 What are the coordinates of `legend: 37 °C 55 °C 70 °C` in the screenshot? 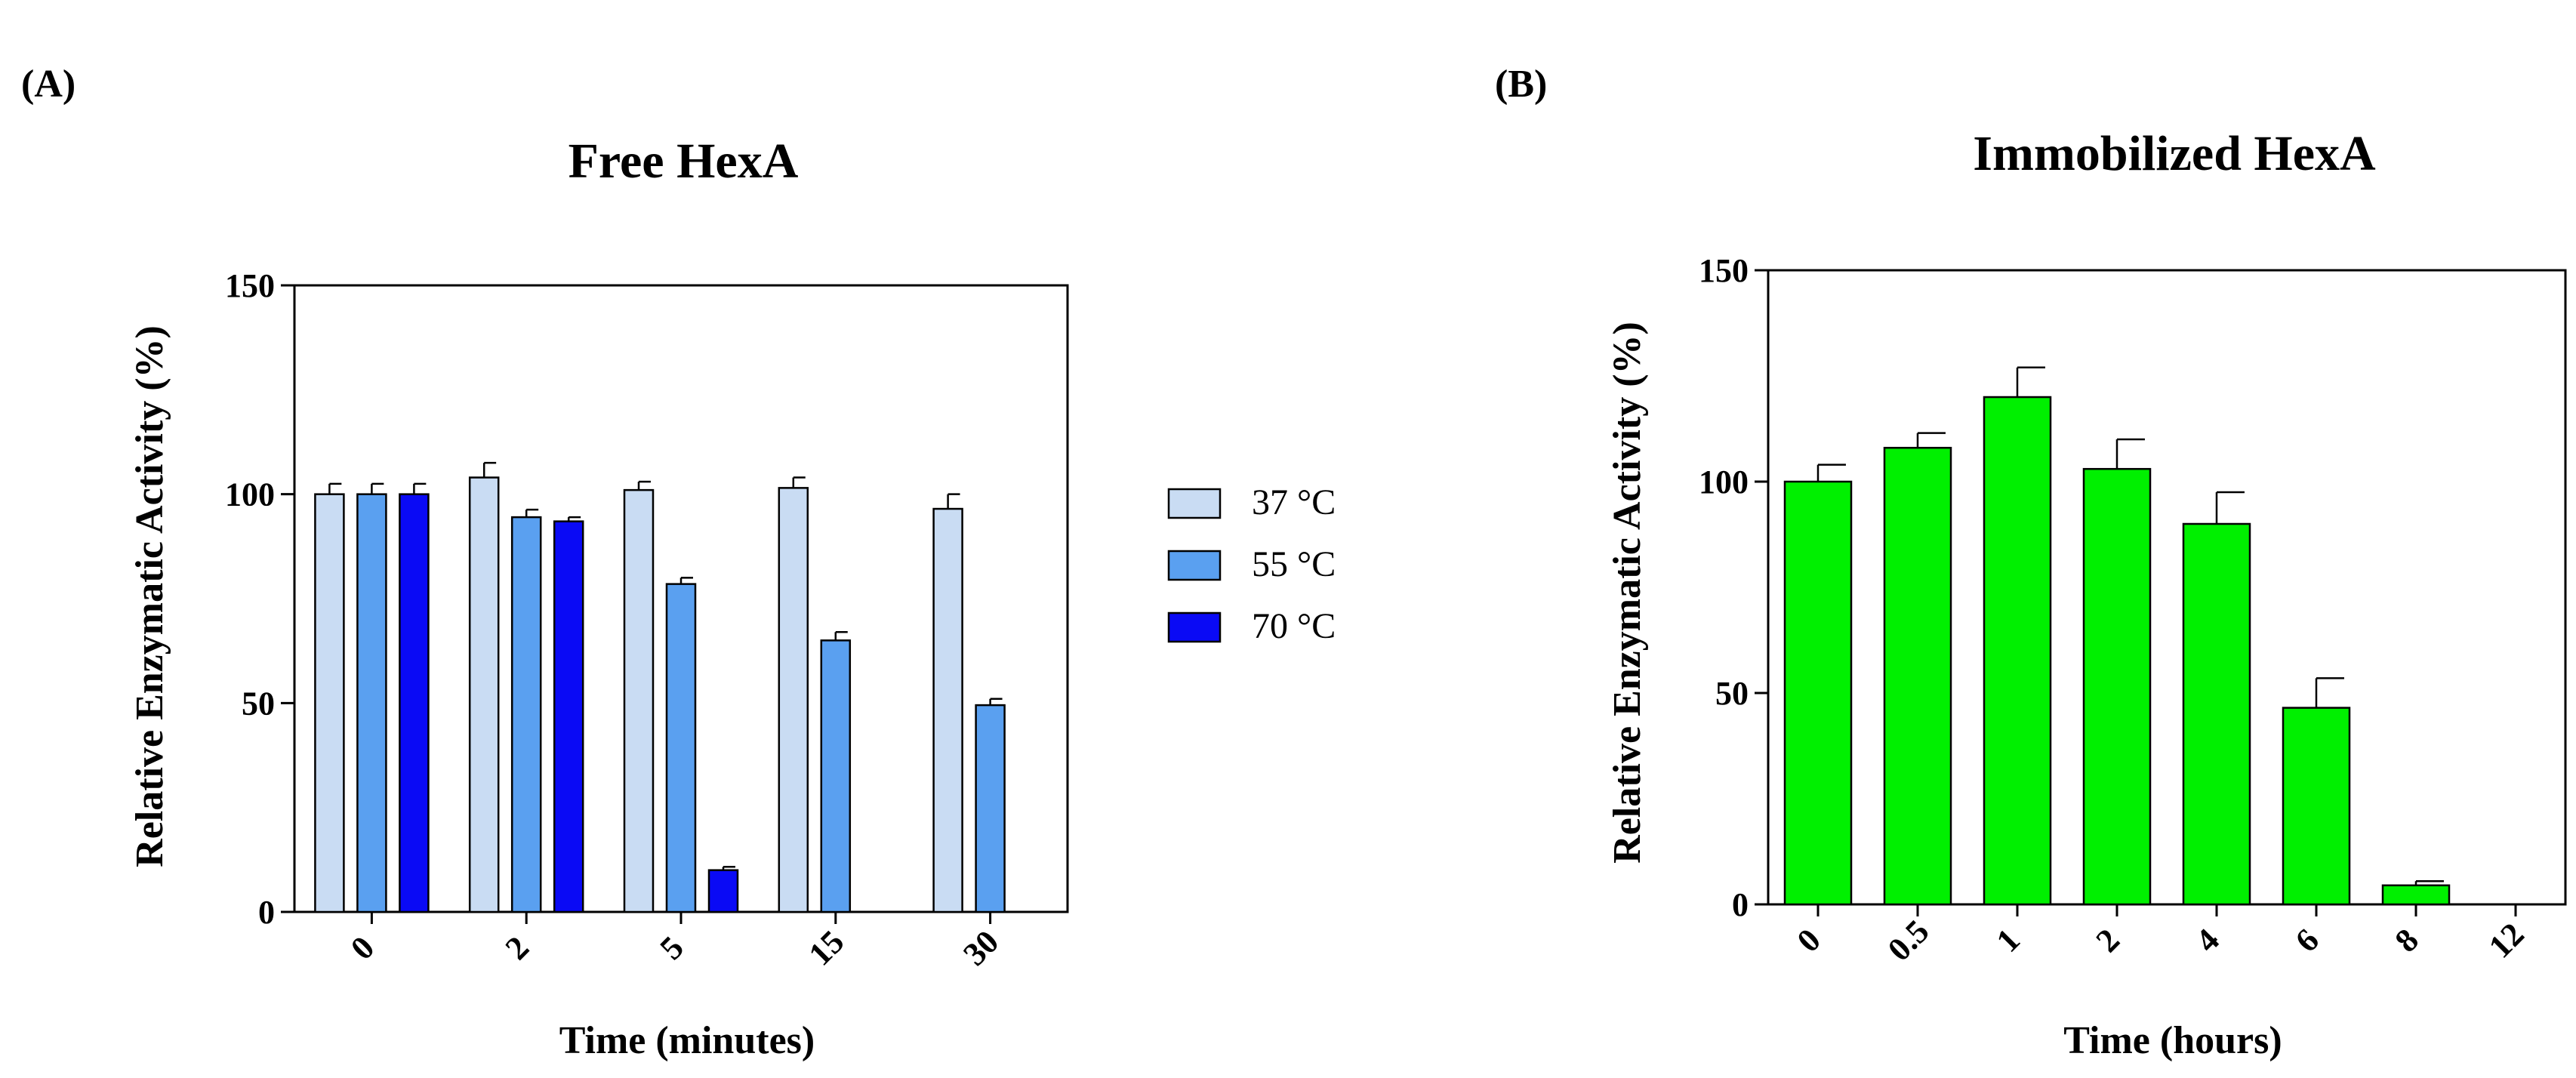 It's located at (1251, 564).